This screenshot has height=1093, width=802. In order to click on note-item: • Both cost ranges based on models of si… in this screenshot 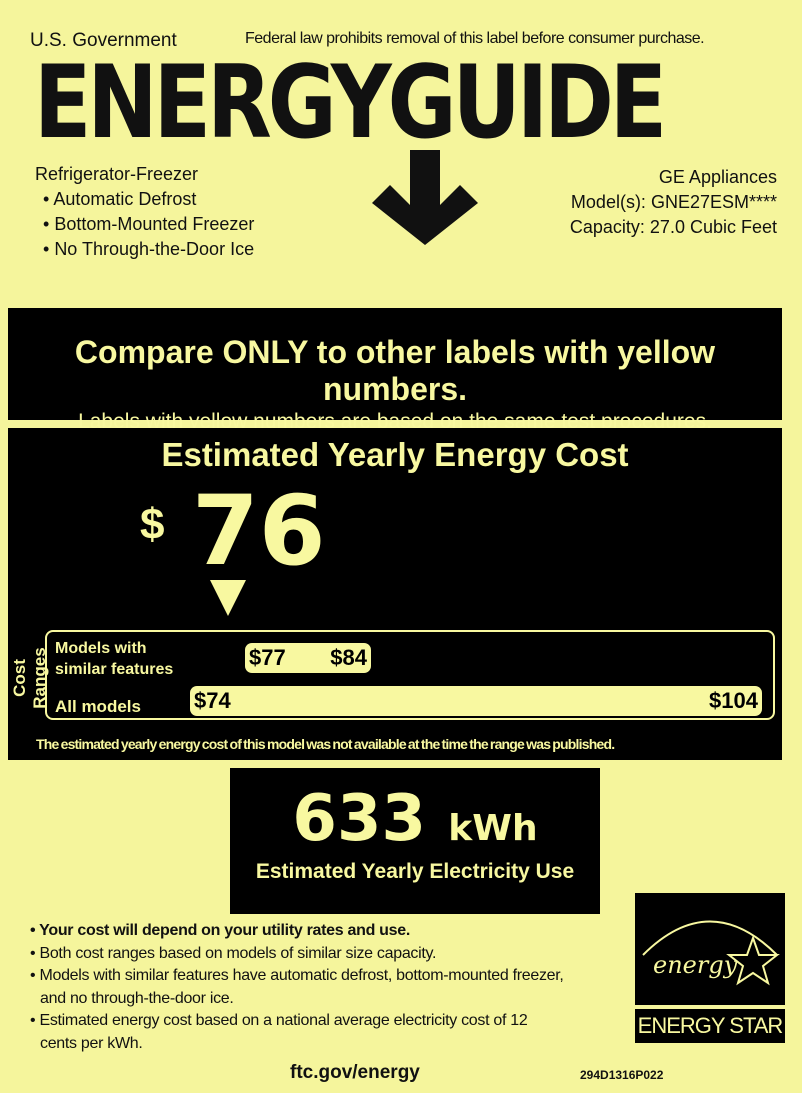, I will do `click(233, 953)`.